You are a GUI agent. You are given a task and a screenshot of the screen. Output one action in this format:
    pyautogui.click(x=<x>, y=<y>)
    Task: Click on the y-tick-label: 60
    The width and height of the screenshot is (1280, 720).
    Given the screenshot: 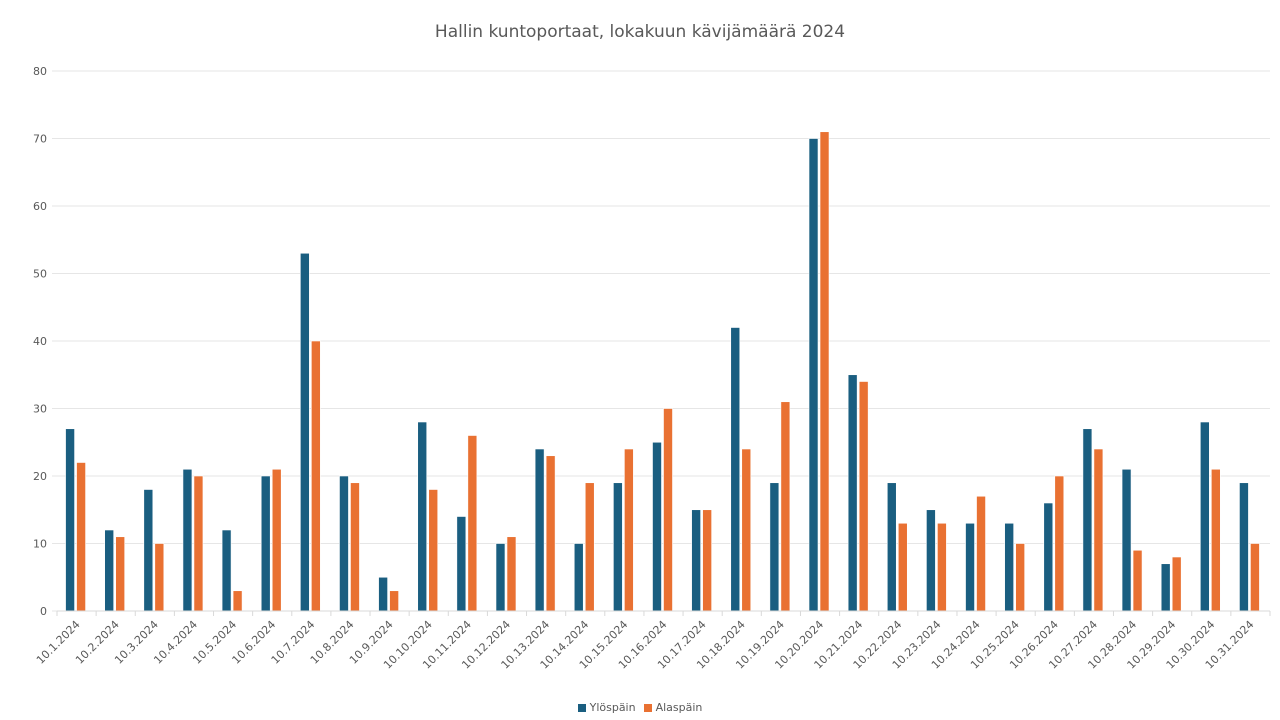 What is the action you would take?
    pyautogui.click(x=40, y=206)
    